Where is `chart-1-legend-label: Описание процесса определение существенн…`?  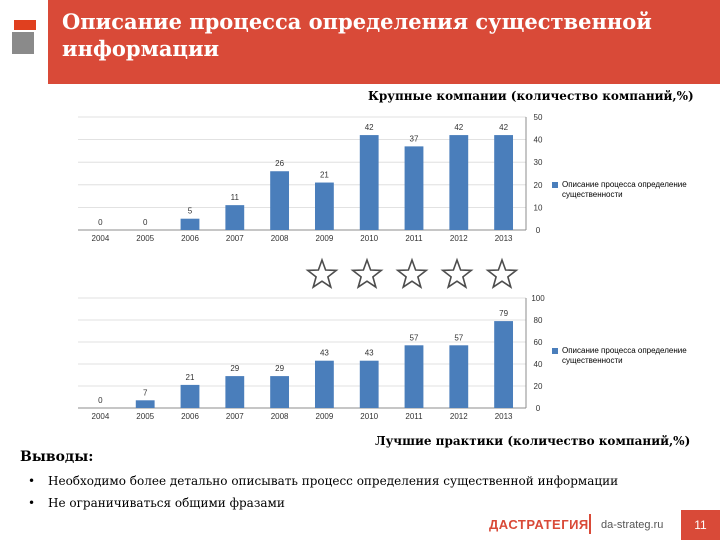 chart-1-legend-label: Описание процесса определение существенн… is located at coordinates (624, 189).